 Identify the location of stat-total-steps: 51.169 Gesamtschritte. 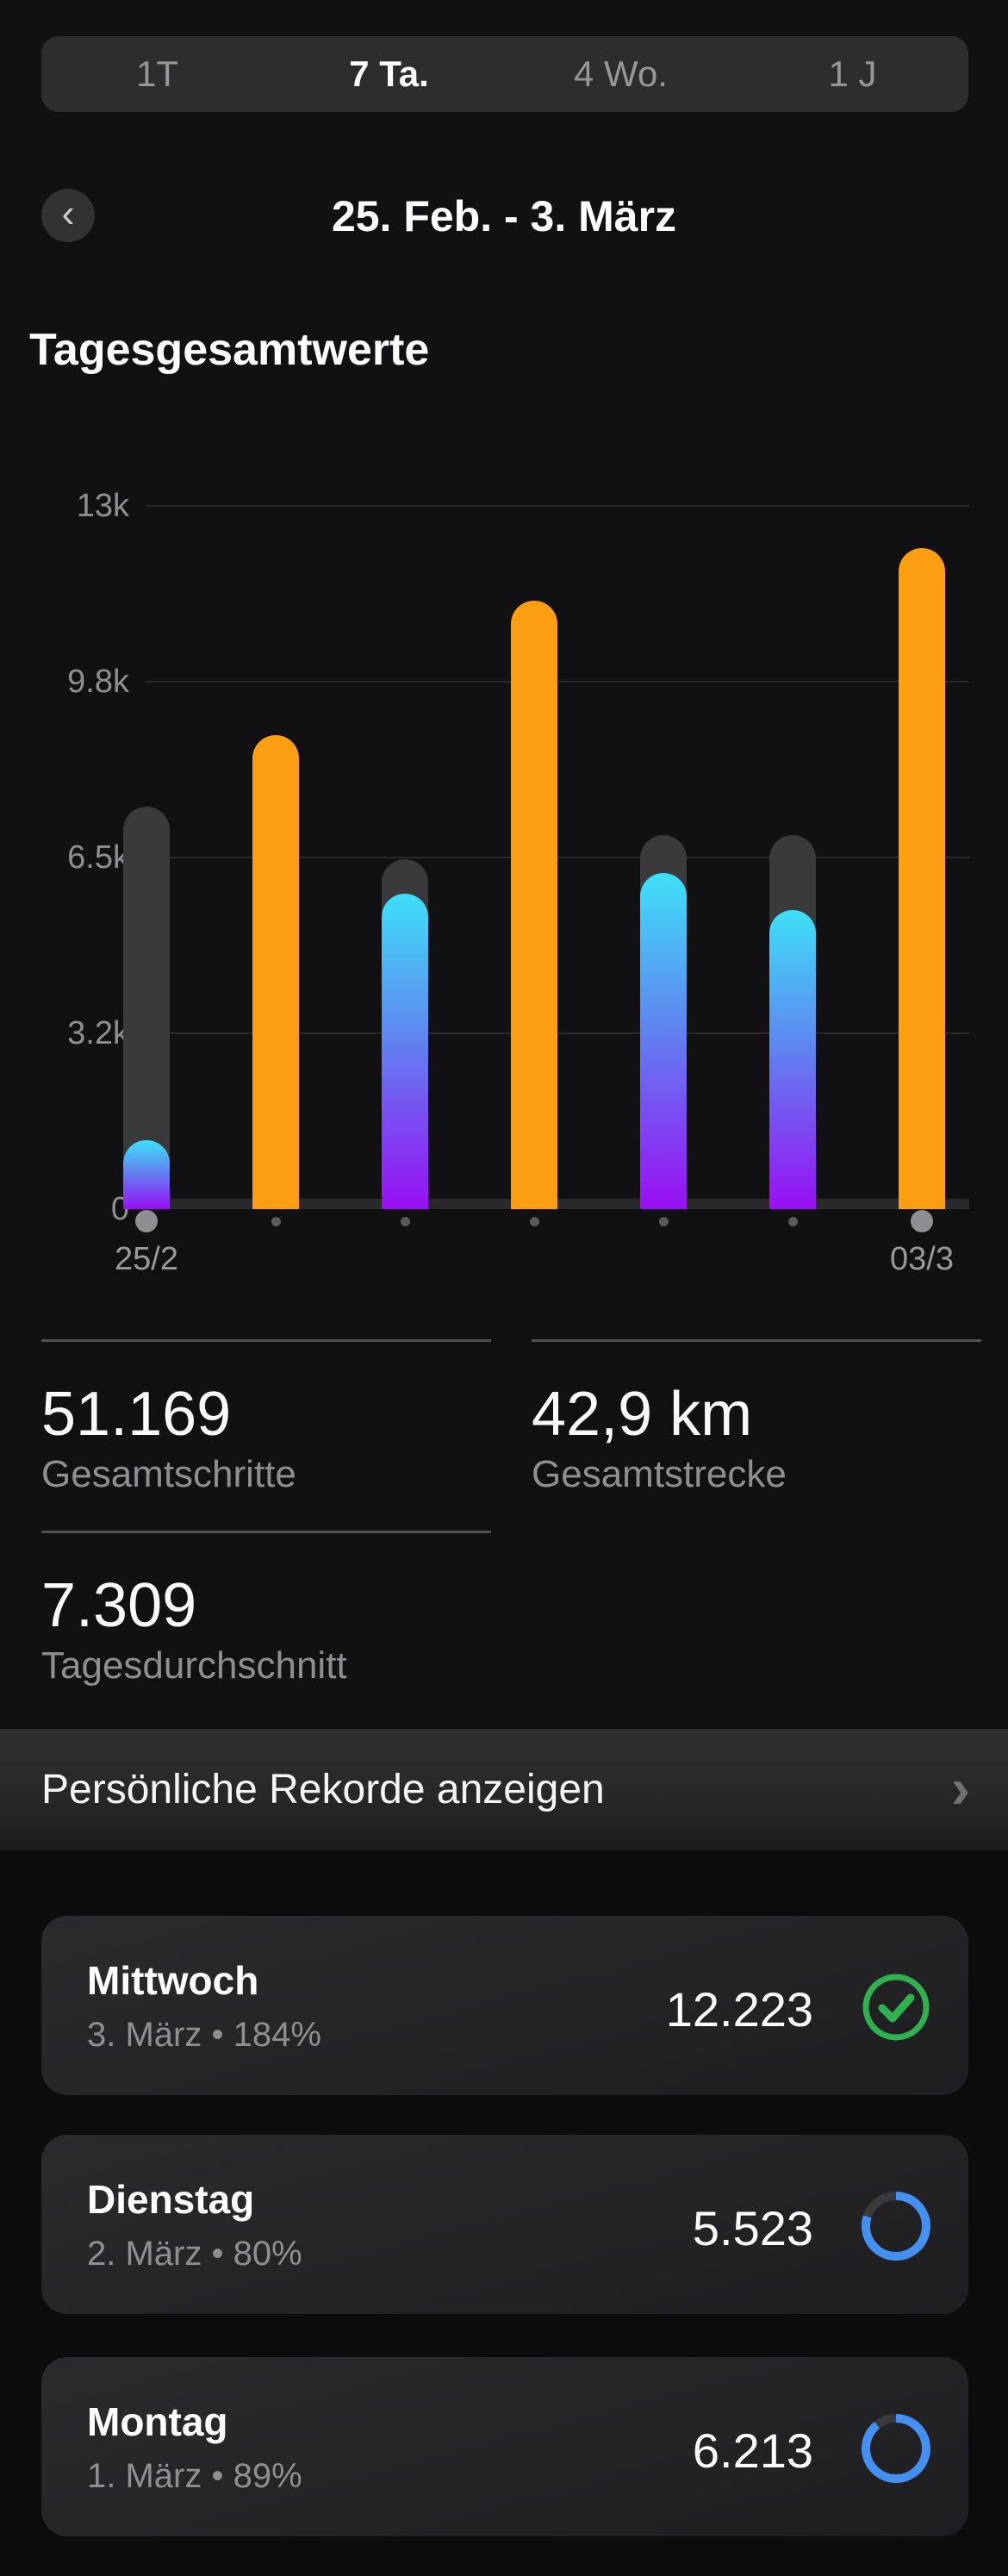
(266, 1435).